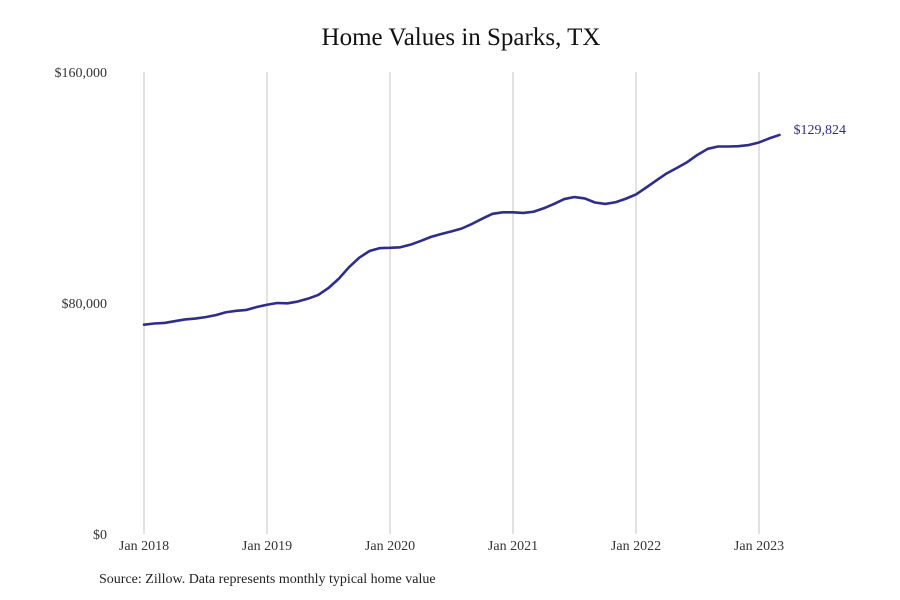  What do you see at coordinates (85, 304) in the screenshot?
I see `y-tick-label: $80,000` at bounding box center [85, 304].